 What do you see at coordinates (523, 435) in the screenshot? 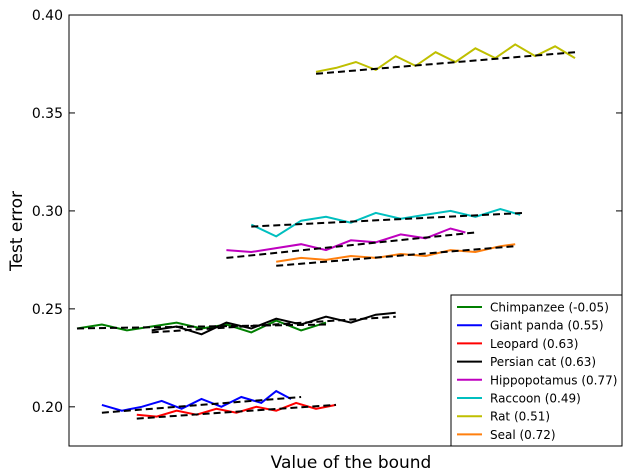
I see `legend-label-7: Seal (0.72)` at bounding box center [523, 435].